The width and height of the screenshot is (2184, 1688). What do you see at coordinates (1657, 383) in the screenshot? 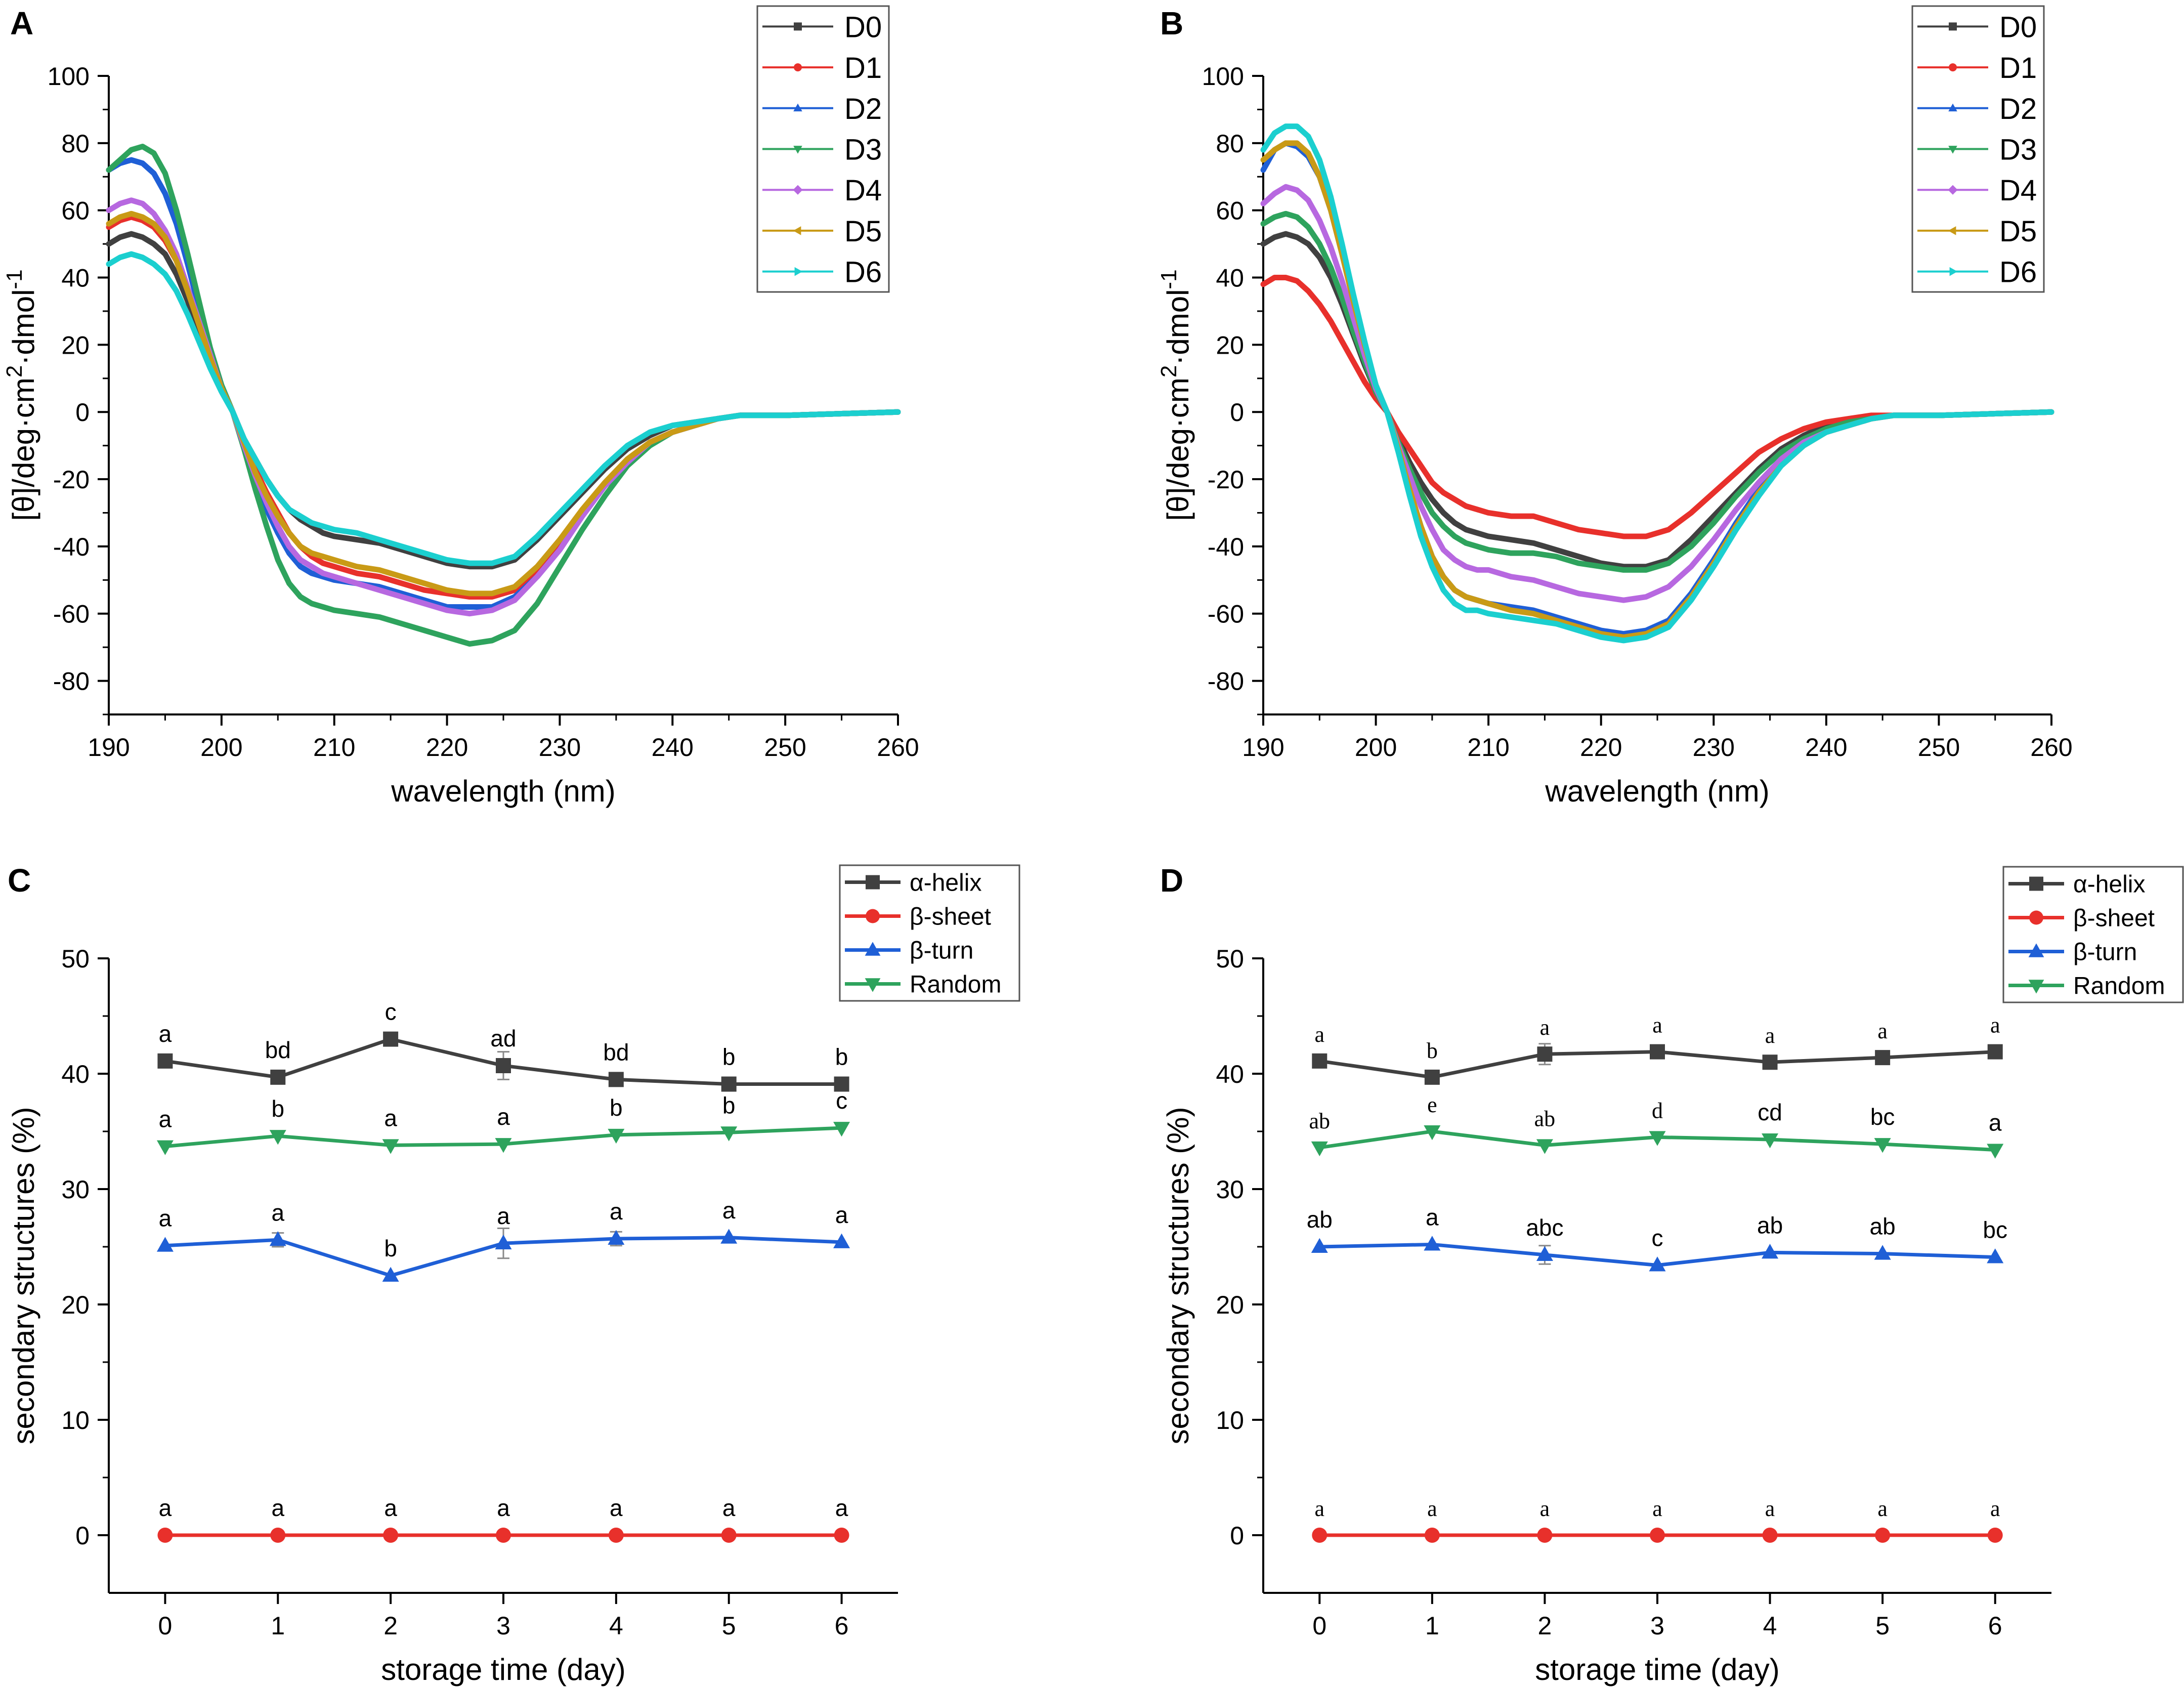
I see `series-line` at bounding box center [1657, 383].